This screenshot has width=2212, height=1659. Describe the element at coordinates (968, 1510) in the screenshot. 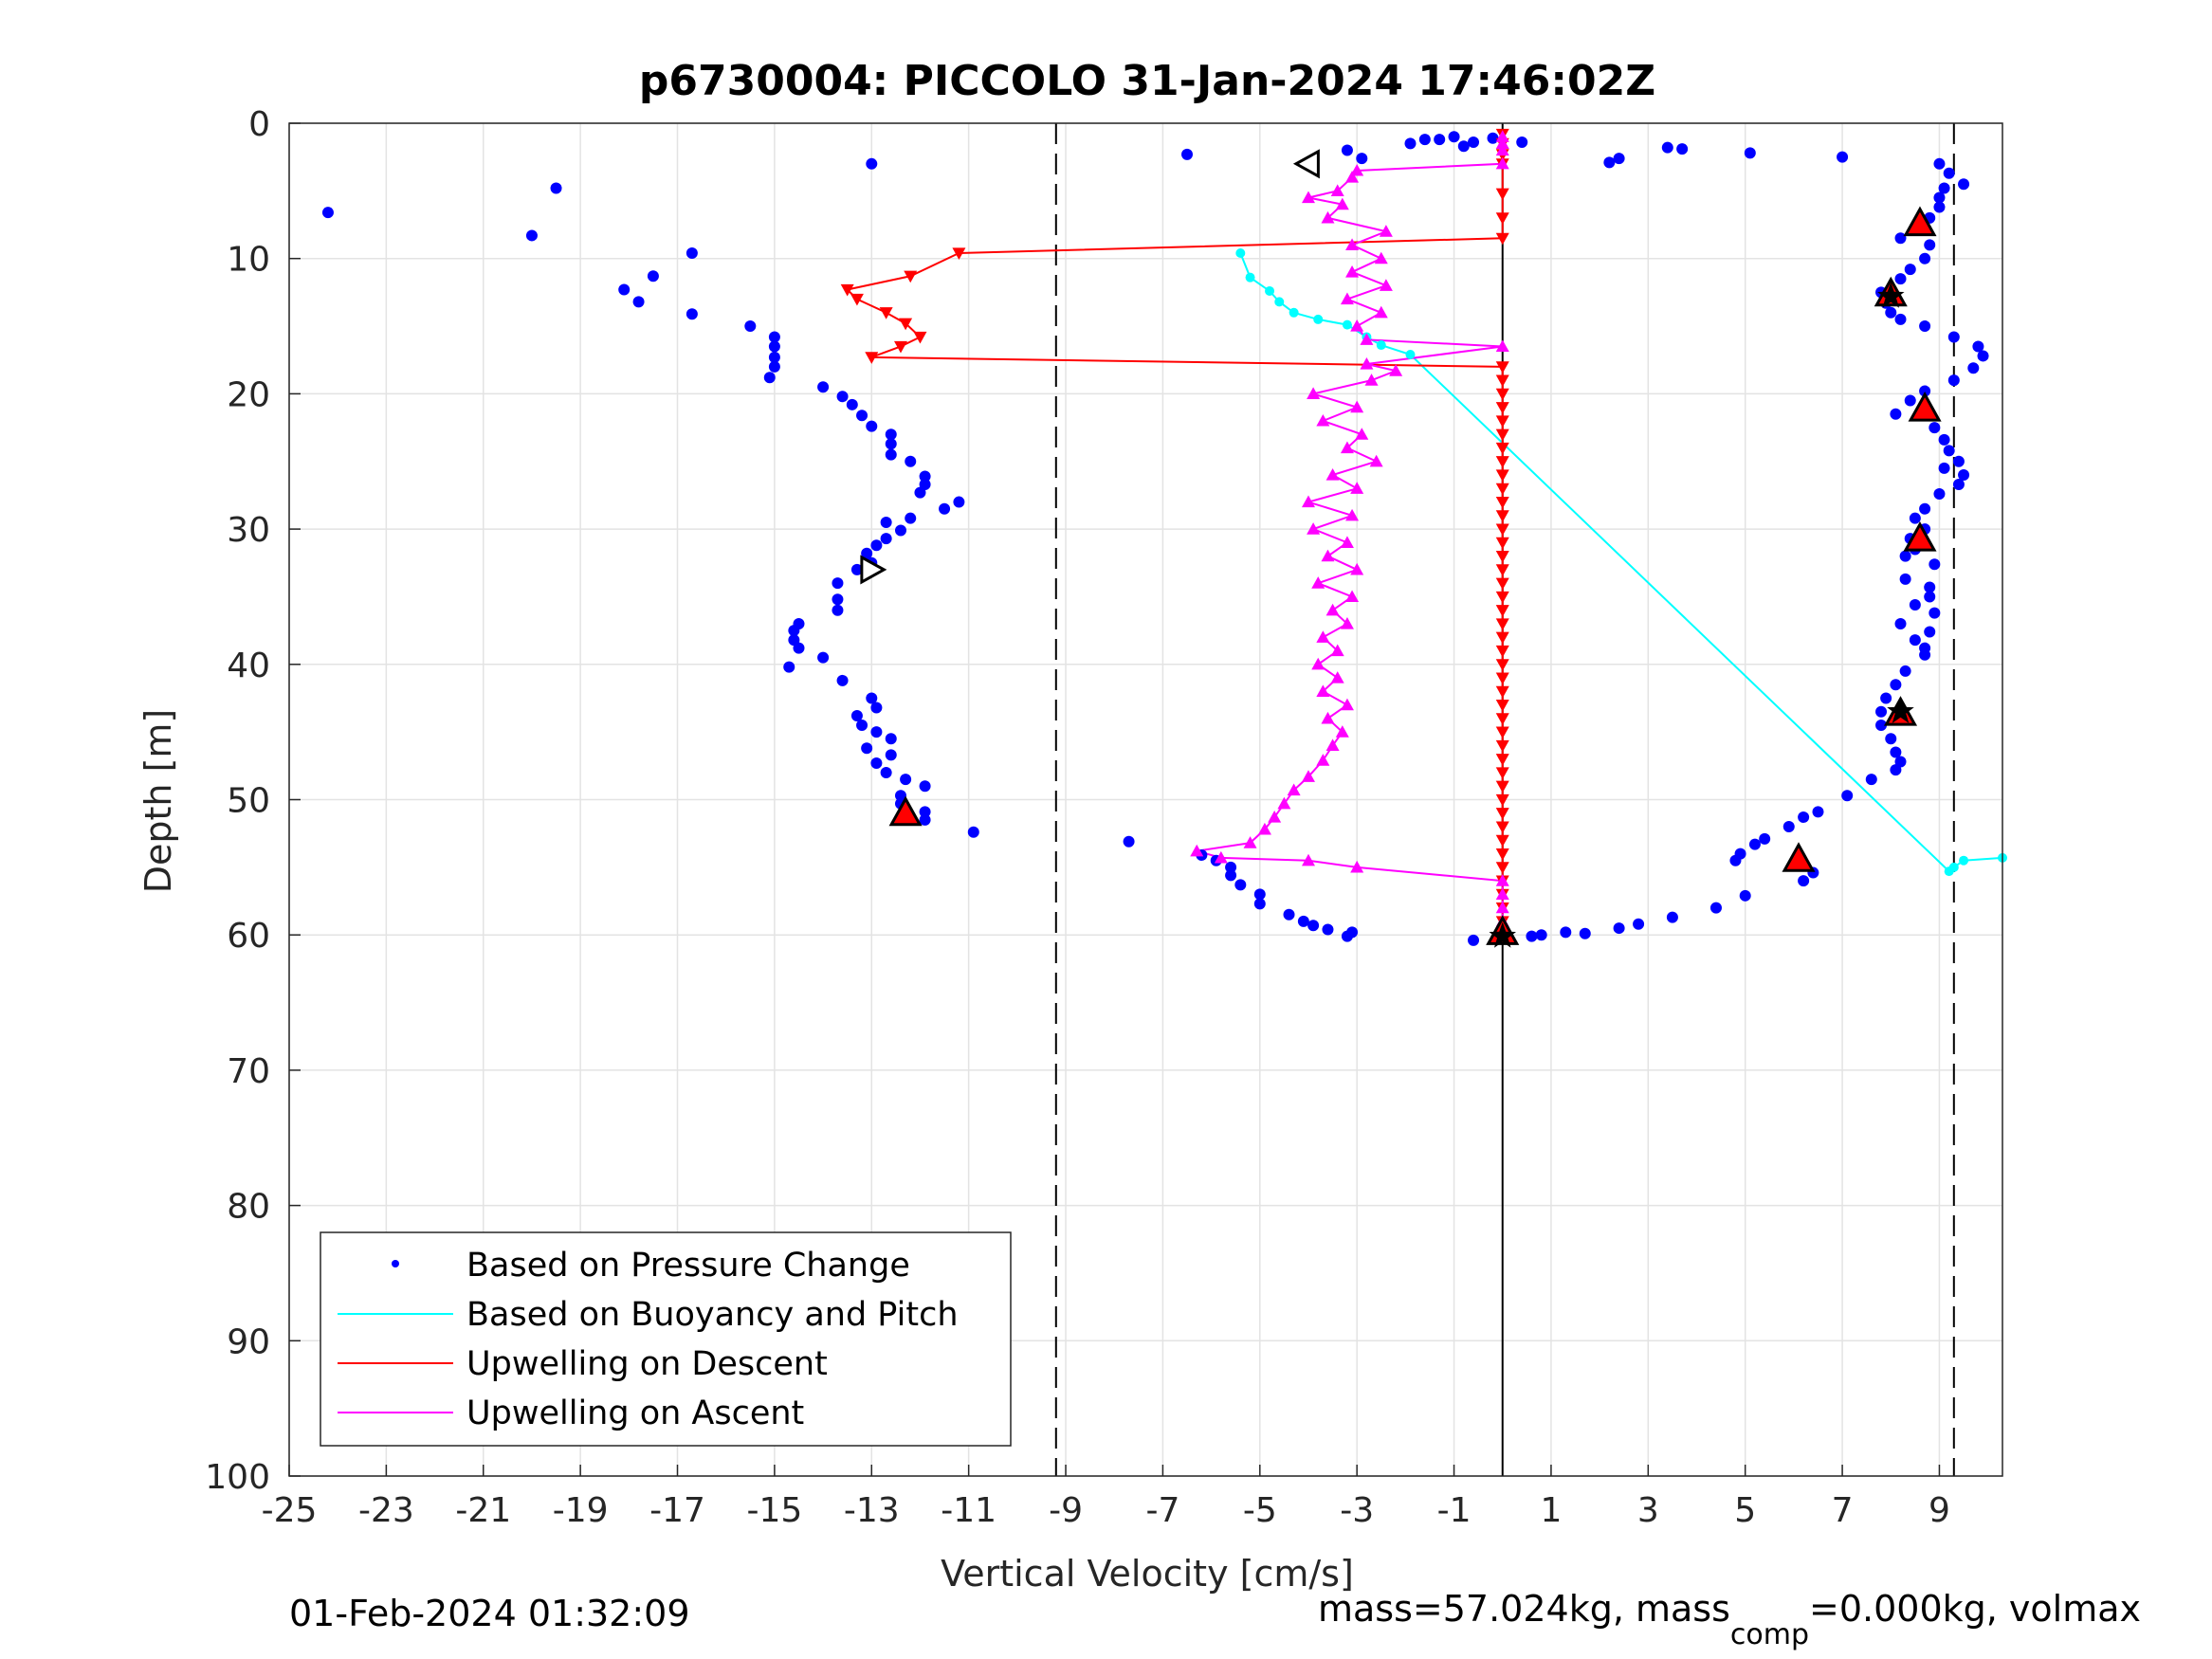

I see `x-tick-label: -11` at that location.